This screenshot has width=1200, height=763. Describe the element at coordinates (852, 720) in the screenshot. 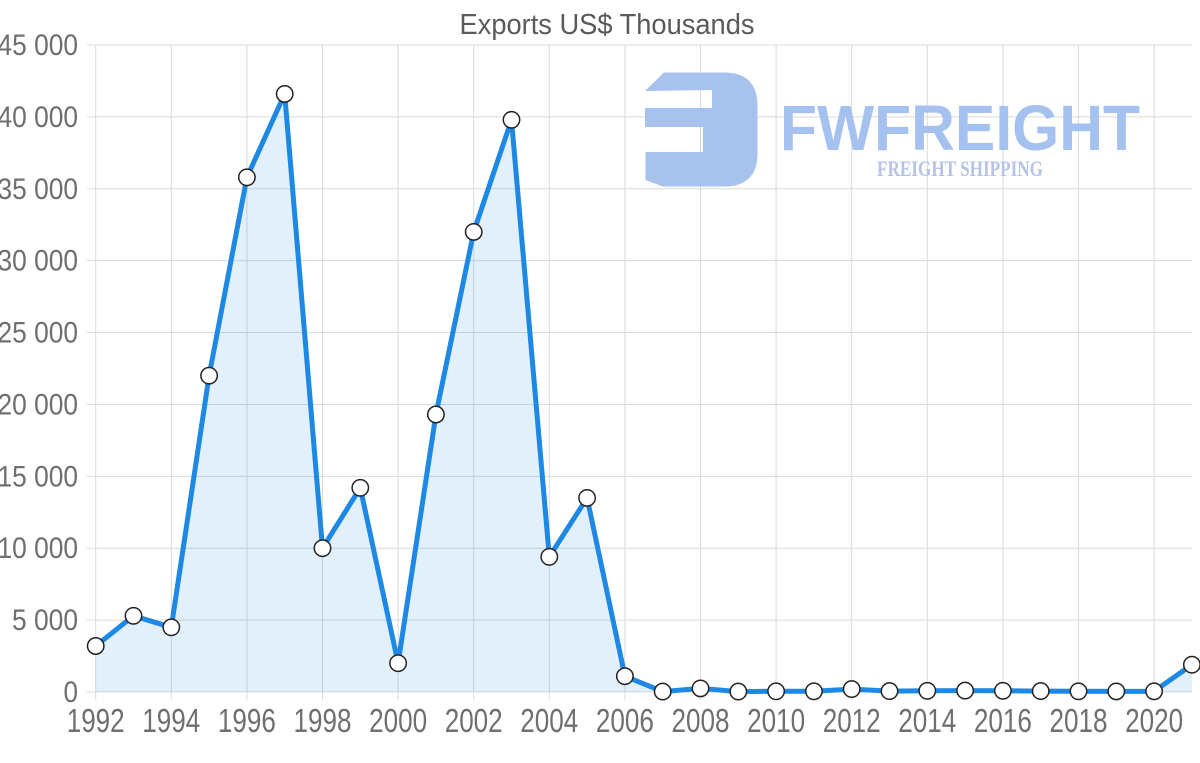

I see `x-axis-tick-label: 2012` at that location.